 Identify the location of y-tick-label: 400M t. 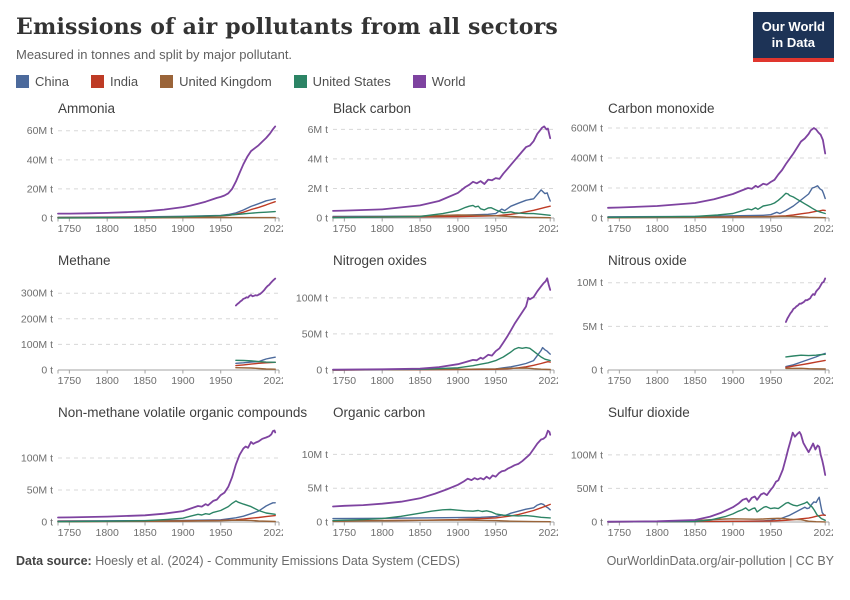
(587, 159).